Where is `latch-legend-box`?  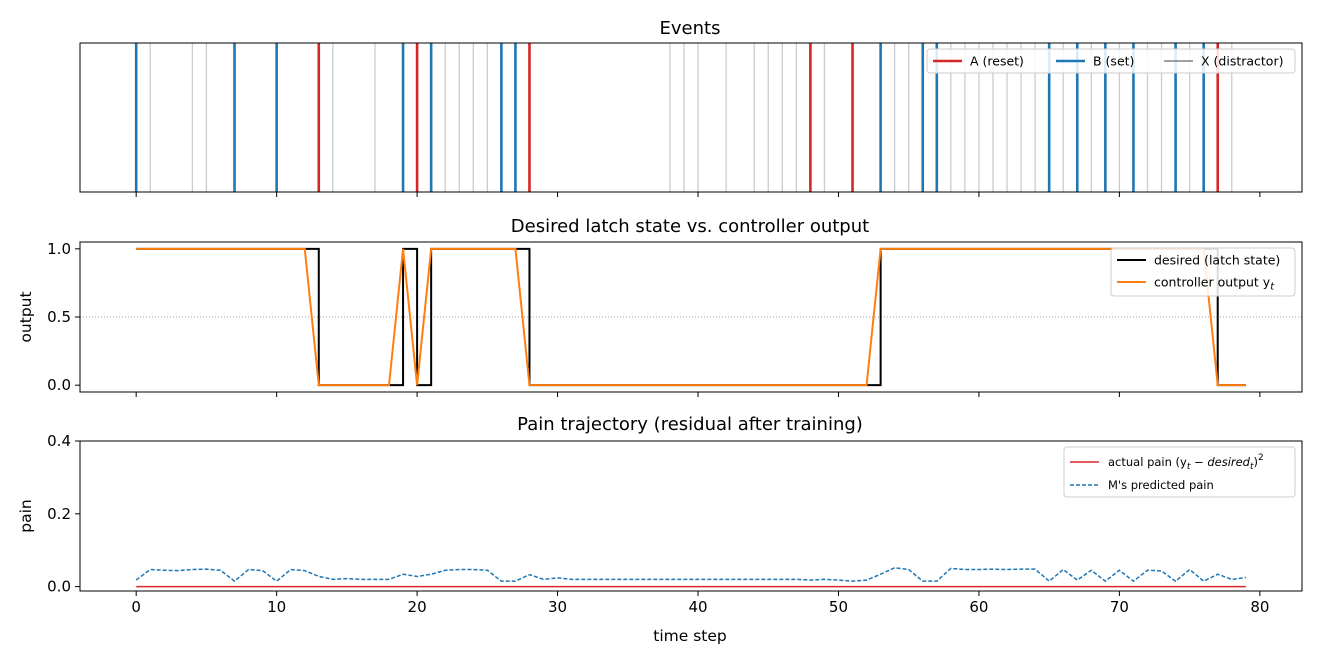
latch-legend-box is located at coordinates (1203, 272).